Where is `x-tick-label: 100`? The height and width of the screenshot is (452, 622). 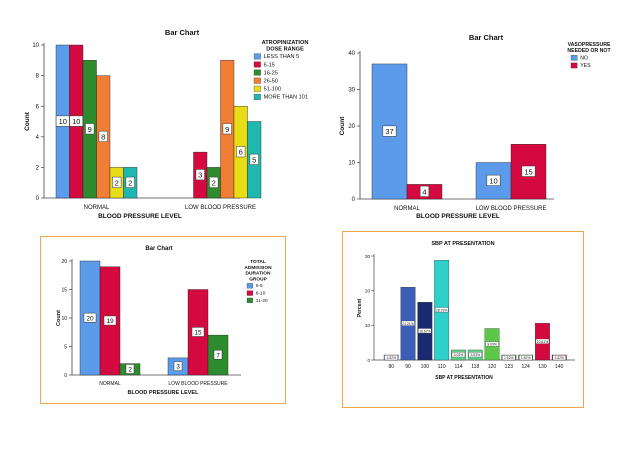
x-tick-label: 100 is located at coordinates (425, 367).